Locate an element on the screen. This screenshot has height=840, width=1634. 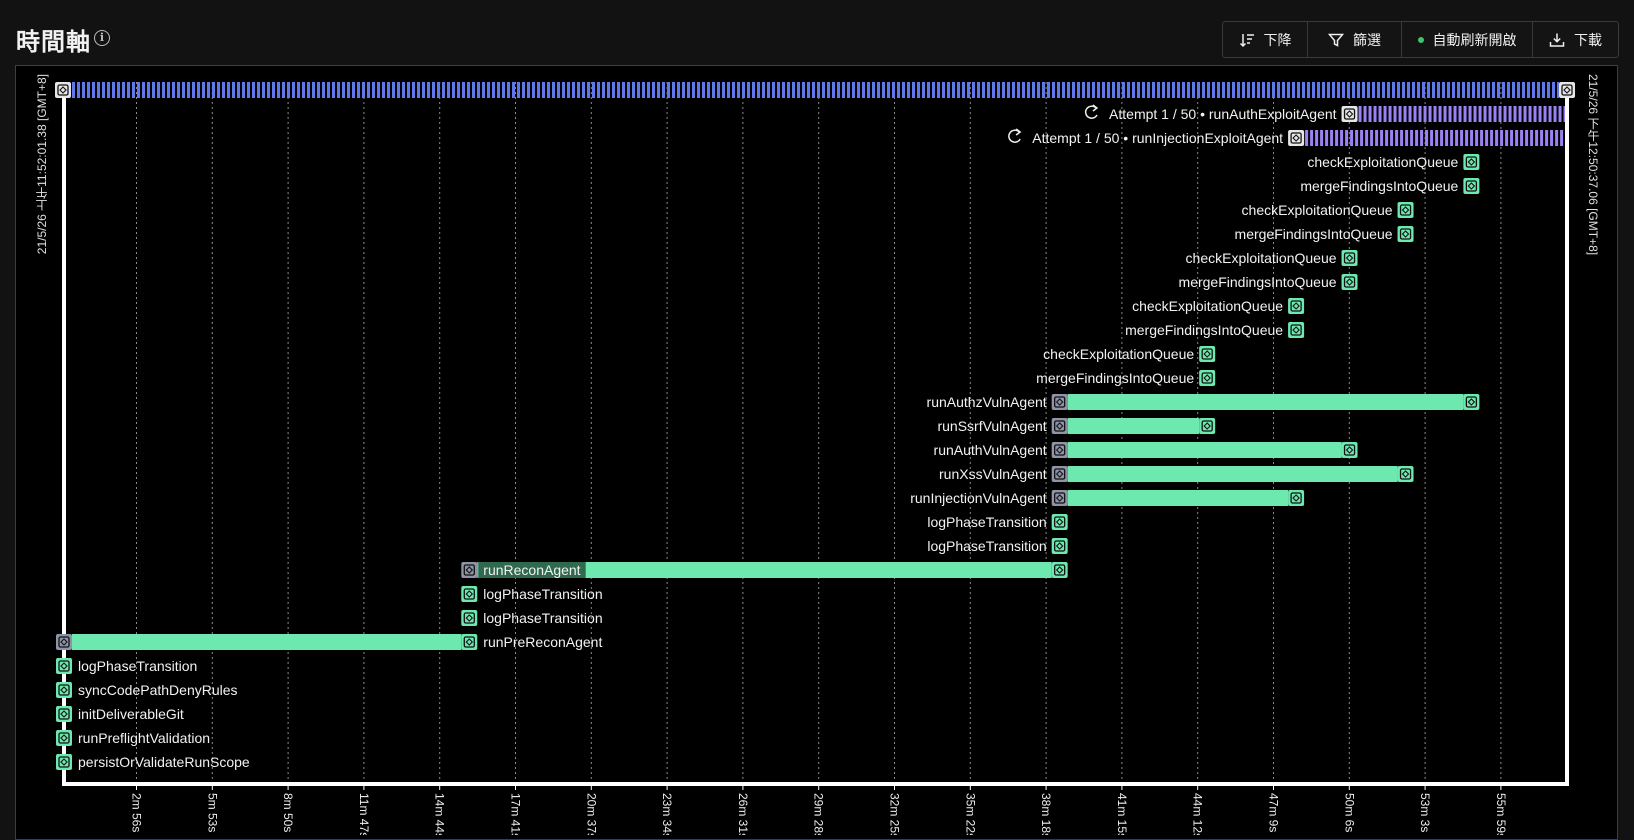
auto-refresh-toggle: 自動刷新開啟 is located at coordinates (1467, 39).